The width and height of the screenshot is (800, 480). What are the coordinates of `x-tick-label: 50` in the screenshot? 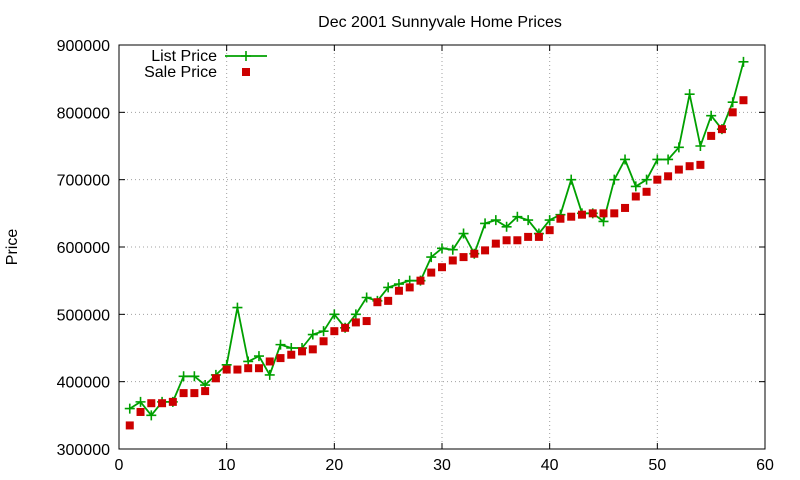 It's located at (657, 465).